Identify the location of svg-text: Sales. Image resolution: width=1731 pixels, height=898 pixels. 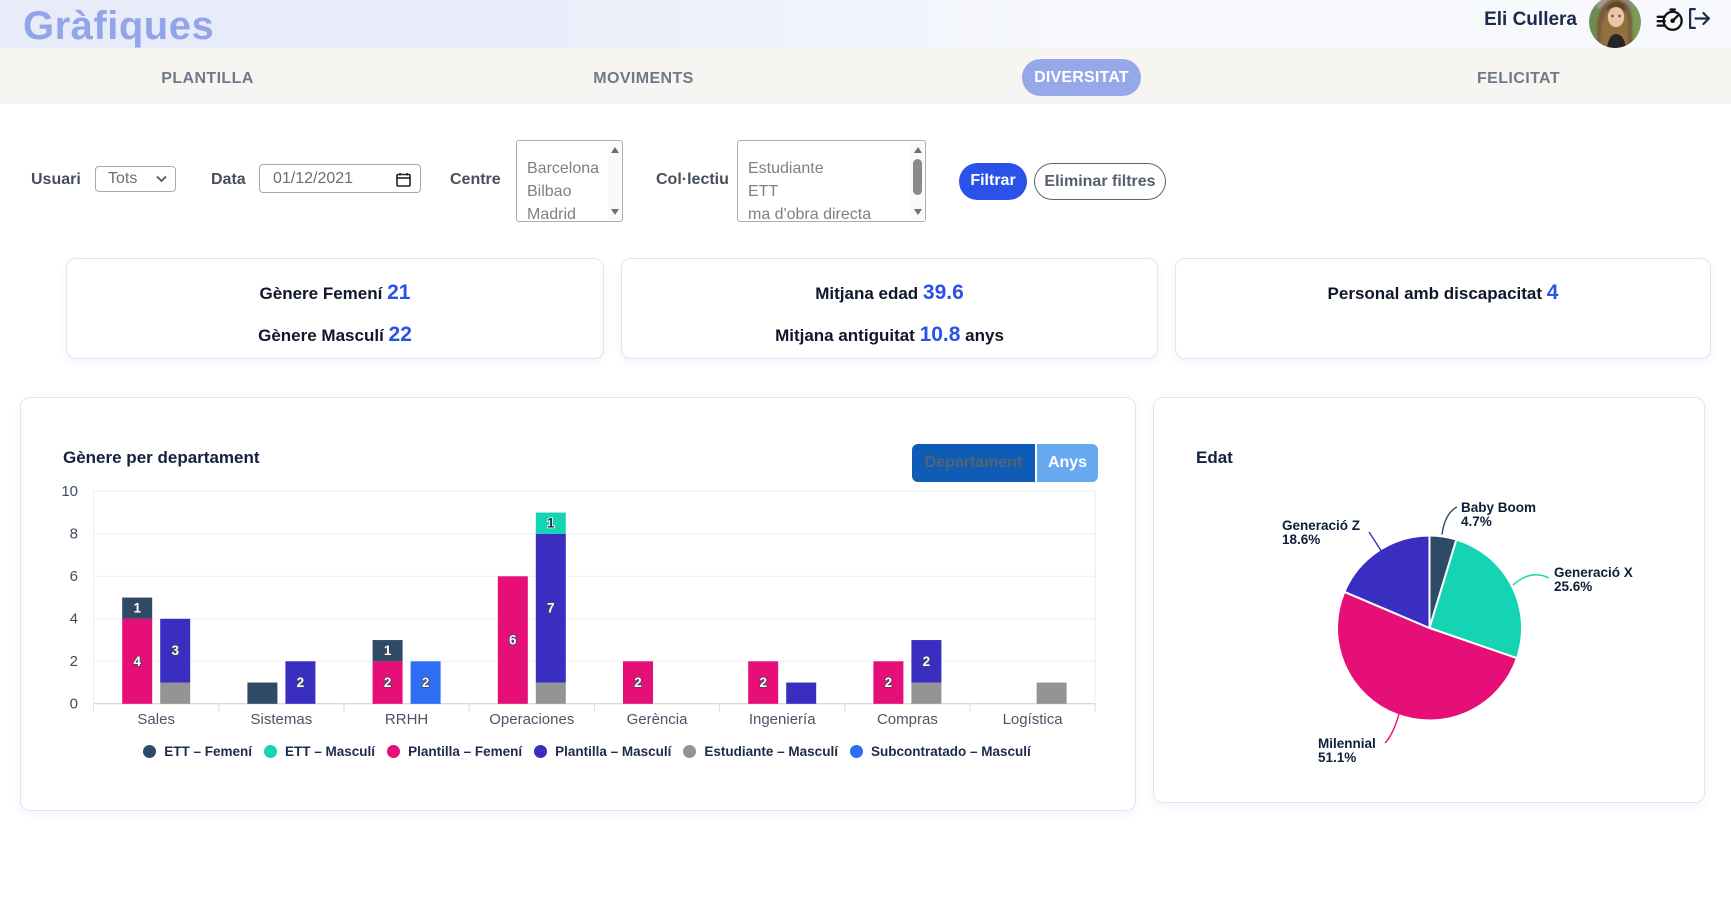
(156, 719).